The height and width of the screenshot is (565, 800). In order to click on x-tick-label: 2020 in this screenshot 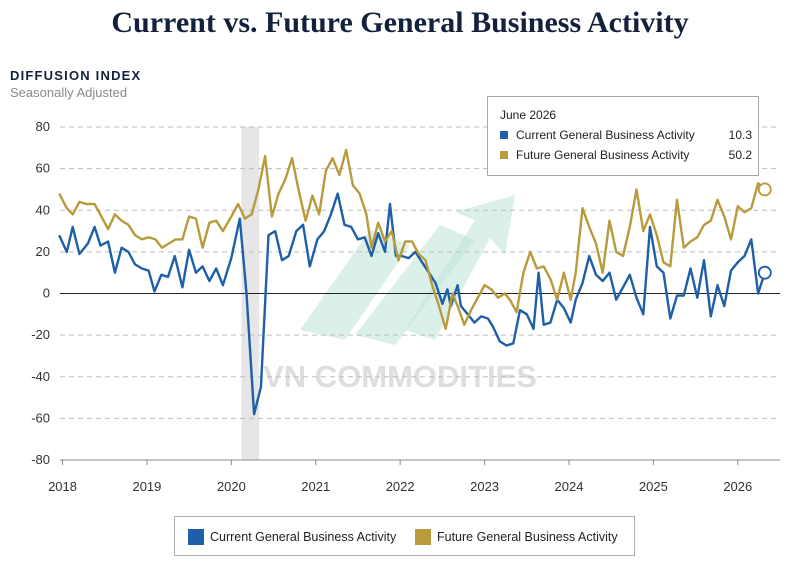, I will do `click(231, 486)`.